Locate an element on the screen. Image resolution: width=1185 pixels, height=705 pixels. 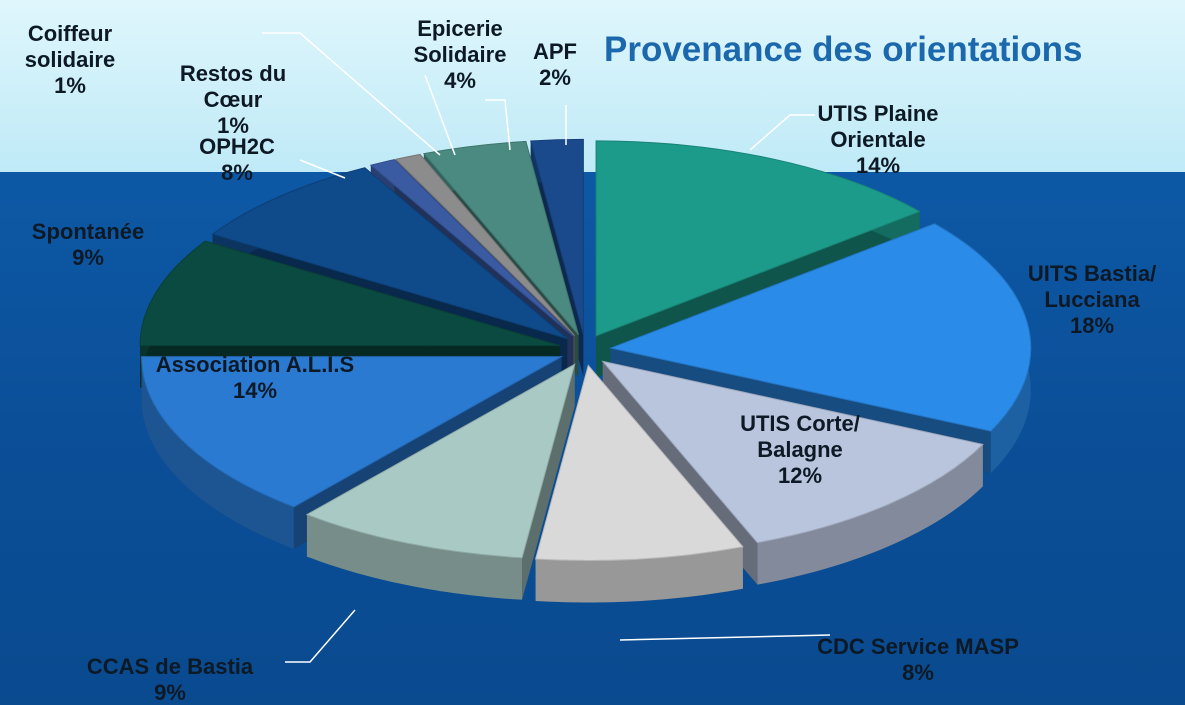
value-label: 2% is located at coordinates (555, 77).